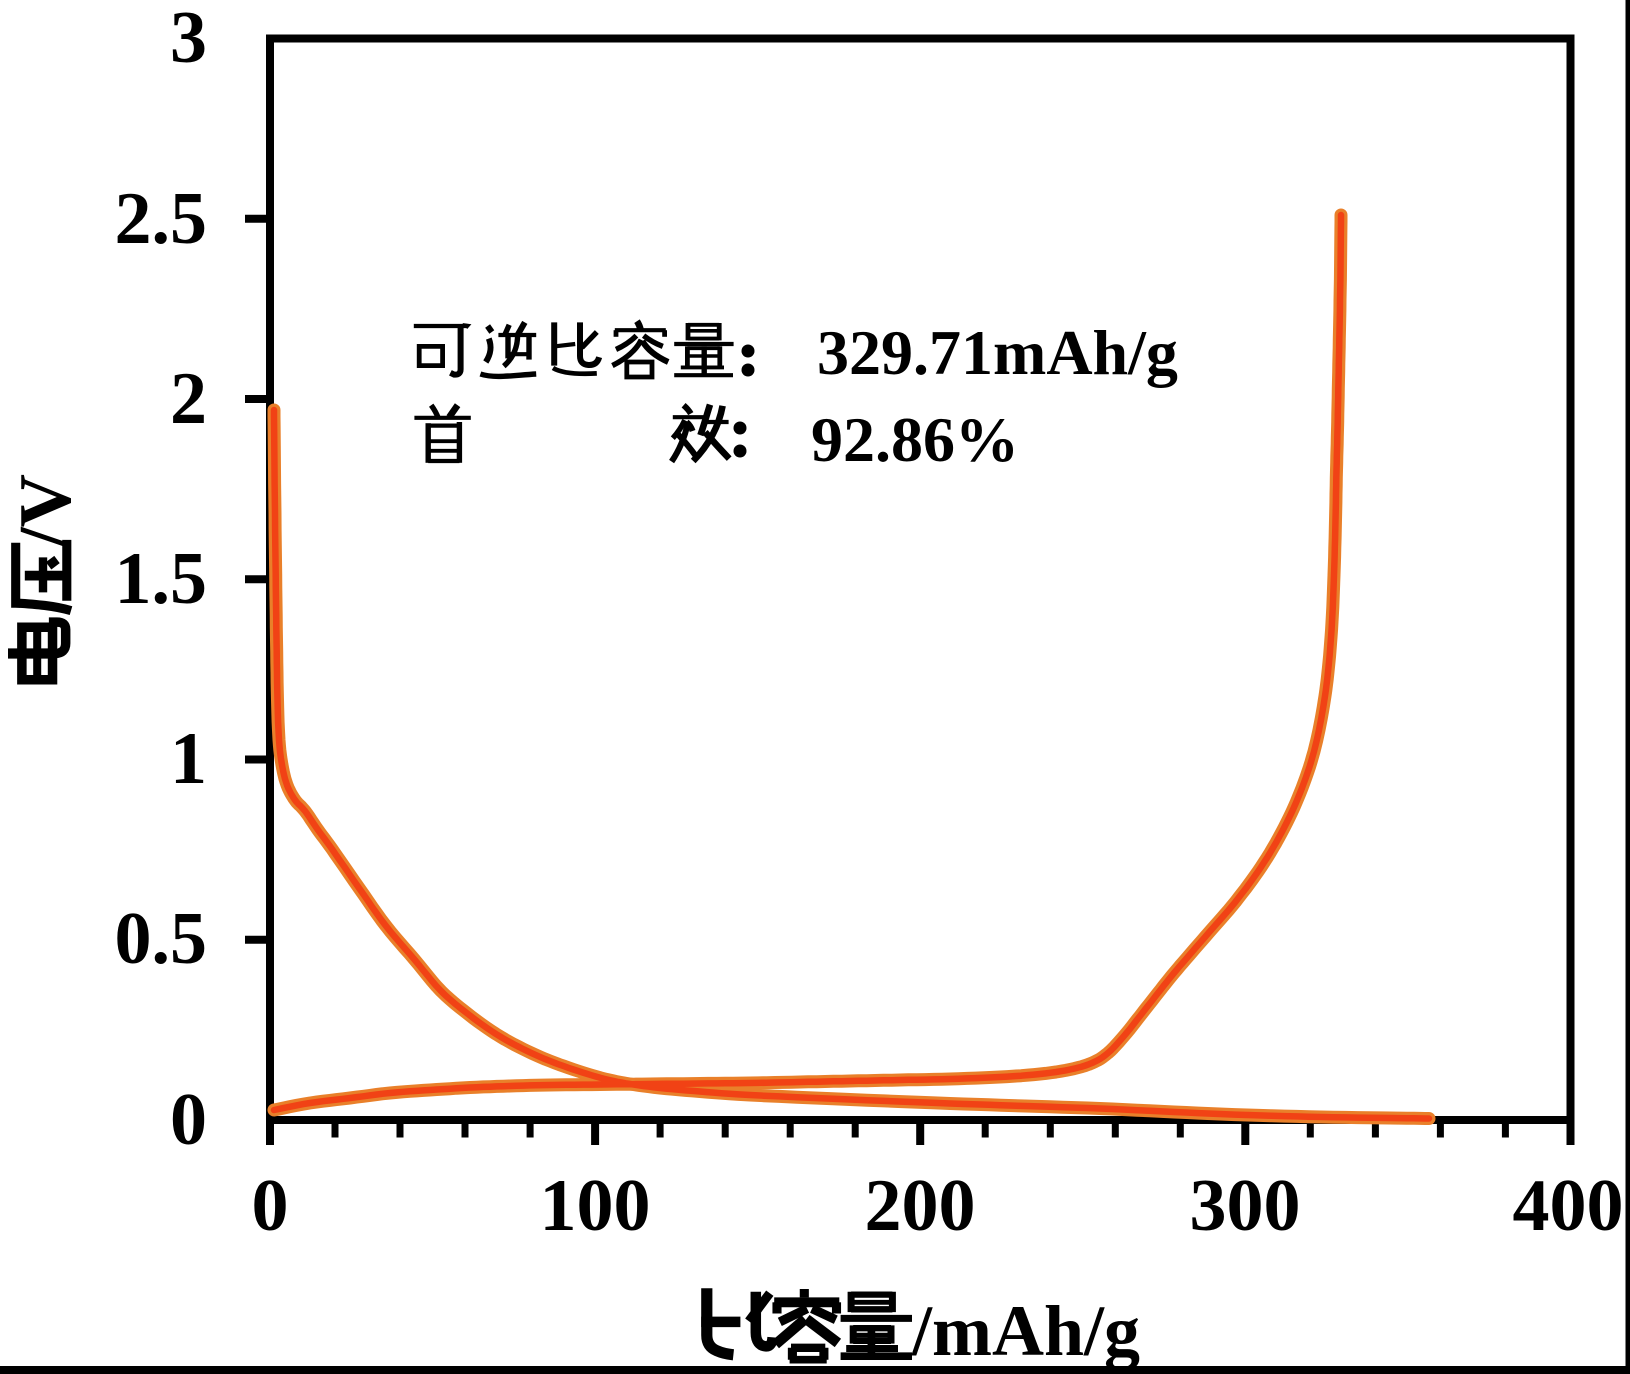 This screenshot has height=1374, width=1630. What do you see at coordinates (46, 511) in the screenshot?
I see `svg-text: /V` at bounding box center [46, 511].